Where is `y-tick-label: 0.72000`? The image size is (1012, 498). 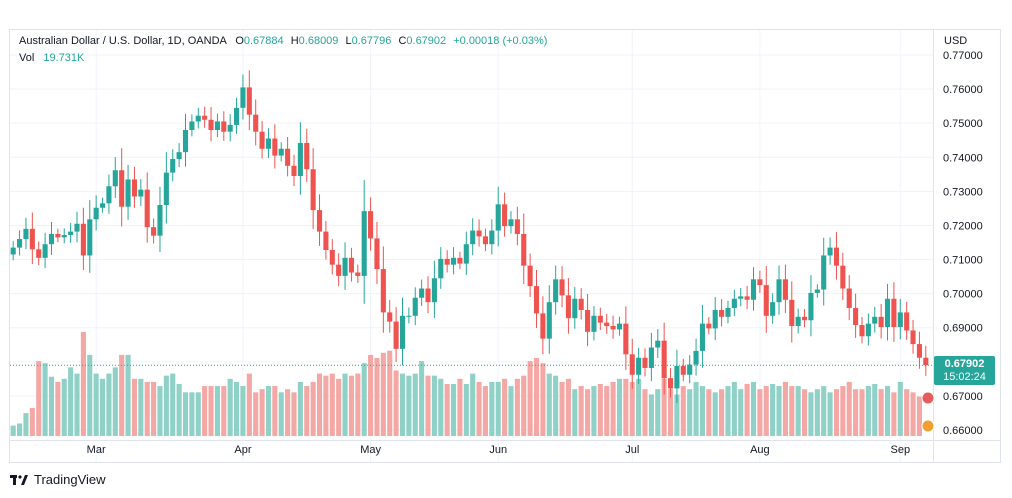
y-tick-label: 0.72000 is located at coordinates (963, 226).